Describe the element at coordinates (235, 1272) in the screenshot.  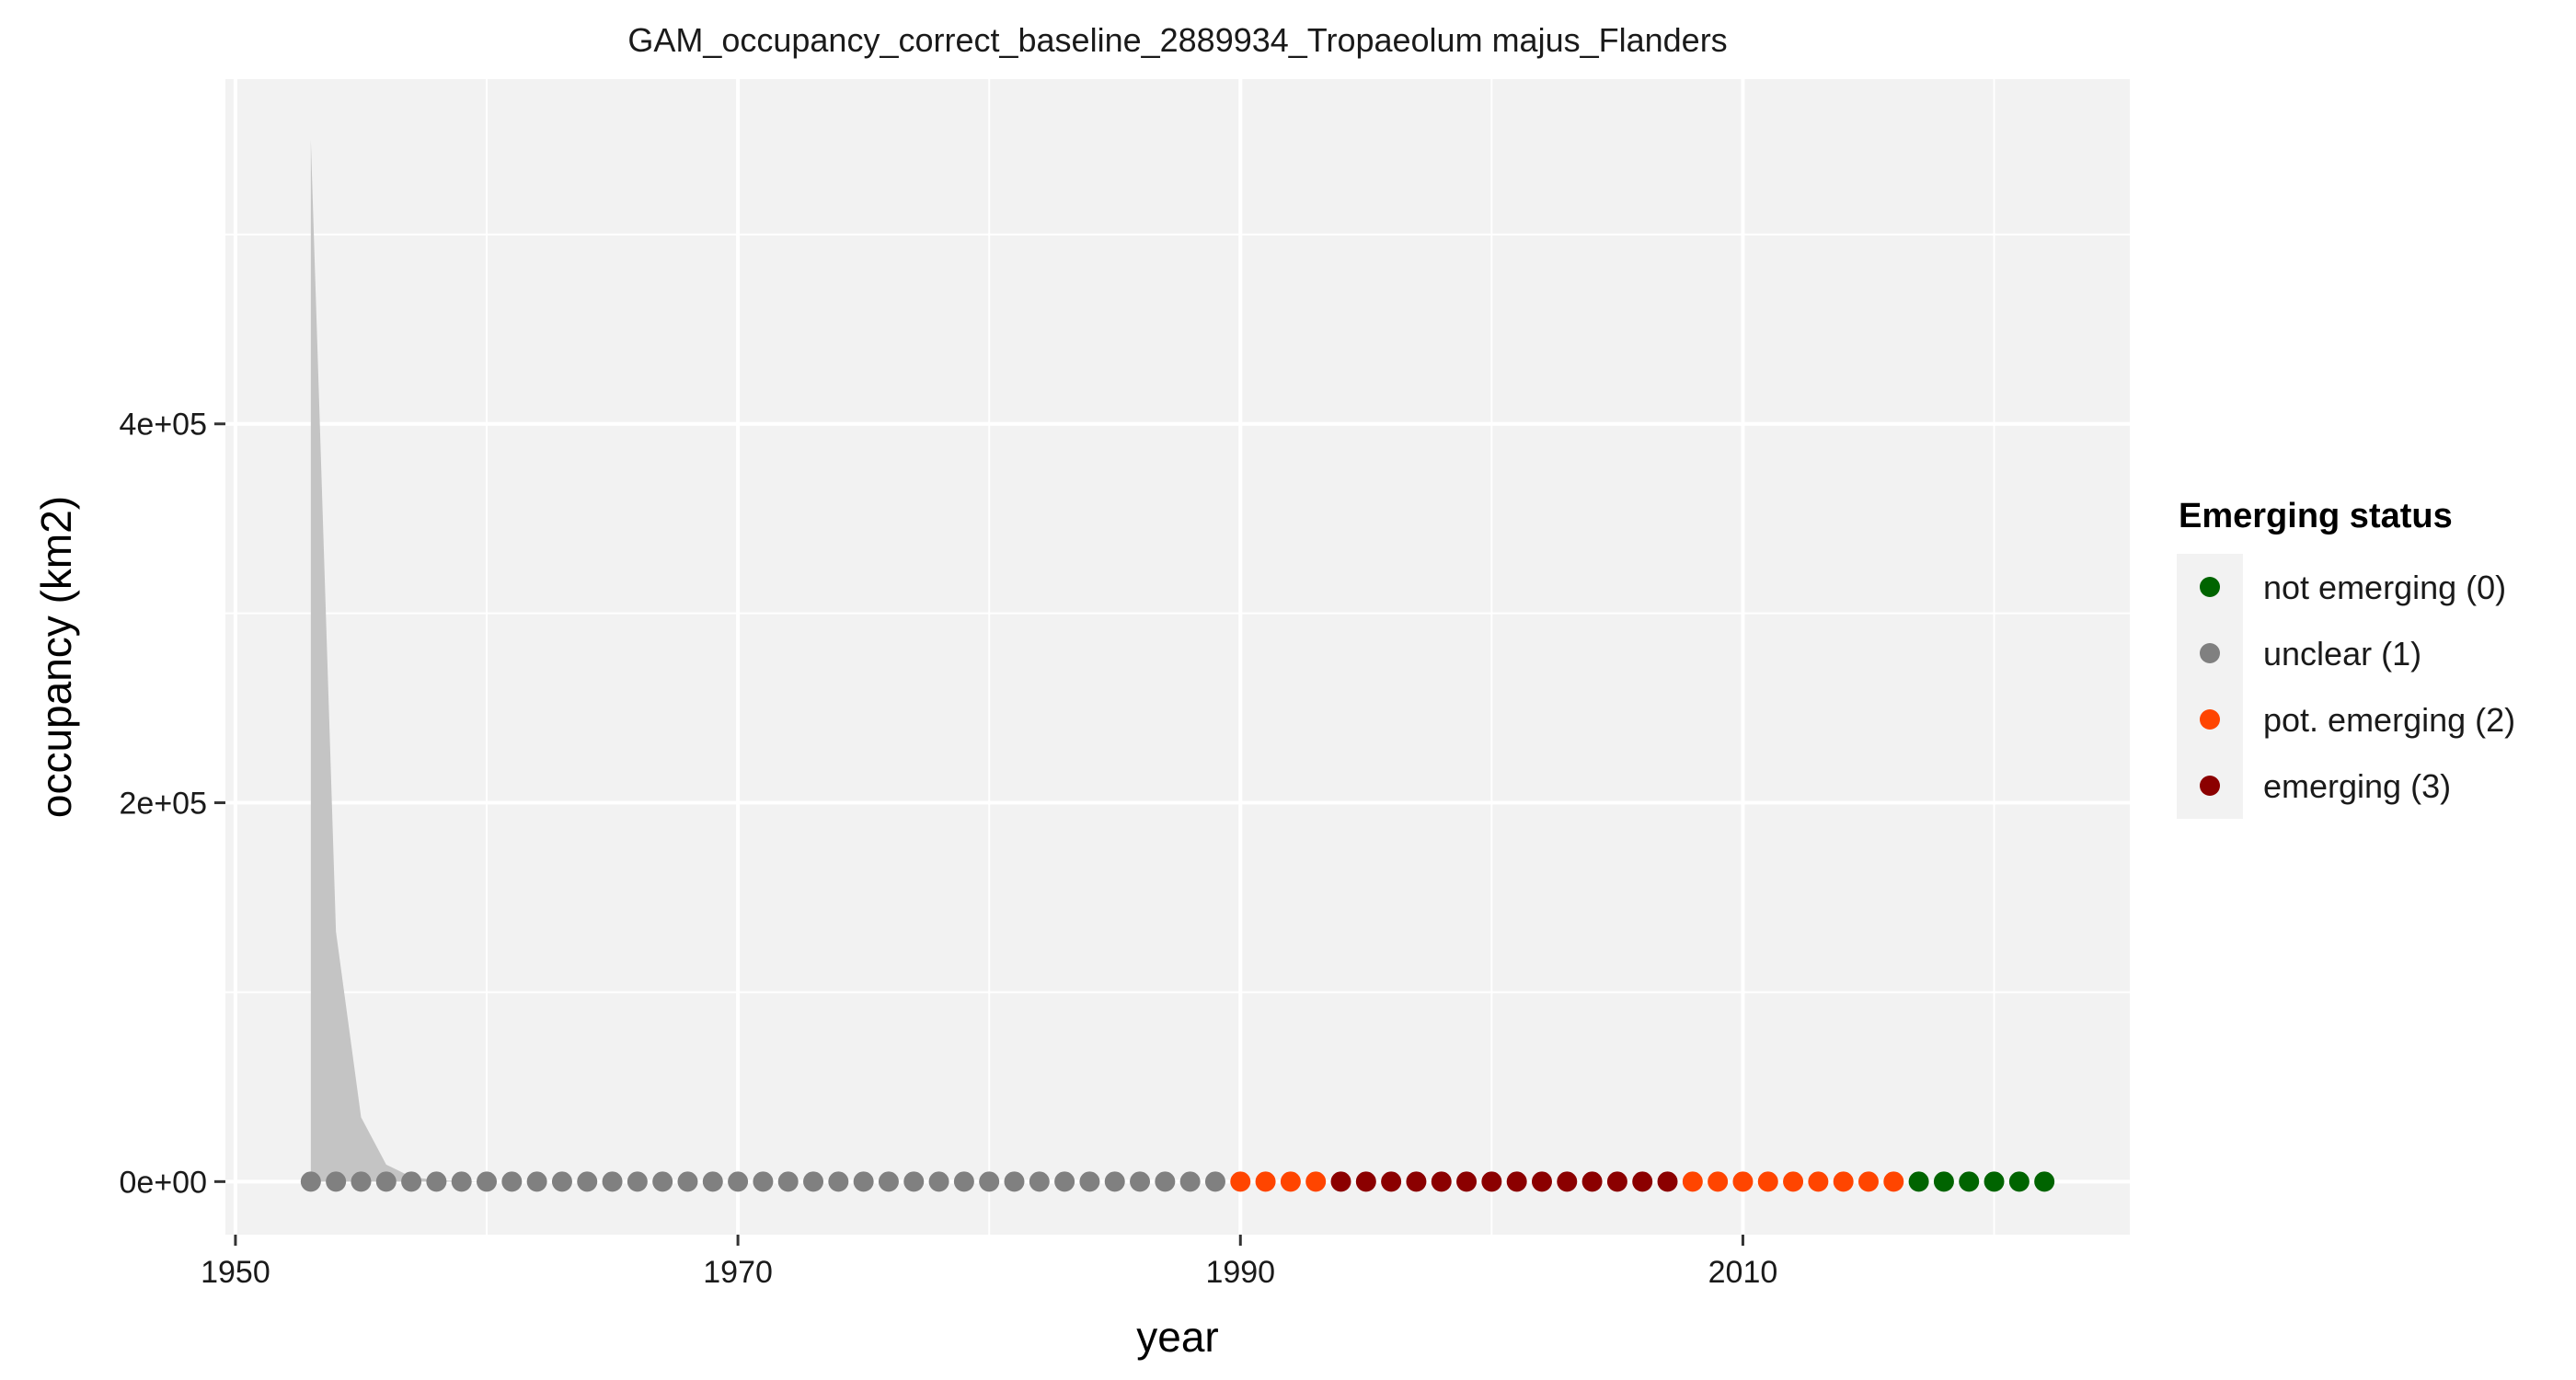
I see `x-tick-label: 1950` at that location.